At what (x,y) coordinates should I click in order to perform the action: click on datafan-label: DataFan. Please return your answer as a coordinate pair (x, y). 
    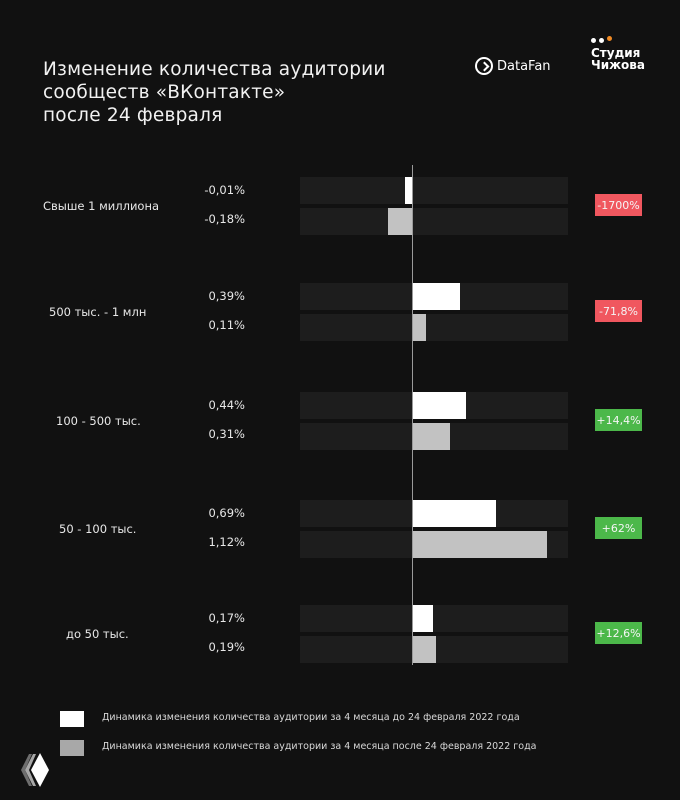
    Looking at the image, I should click on (524, 66).